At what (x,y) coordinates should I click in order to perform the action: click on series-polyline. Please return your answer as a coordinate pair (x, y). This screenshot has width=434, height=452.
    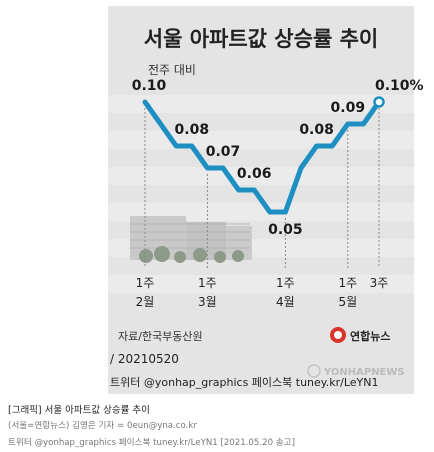
    Looking at the image, I should click on (262, 157).